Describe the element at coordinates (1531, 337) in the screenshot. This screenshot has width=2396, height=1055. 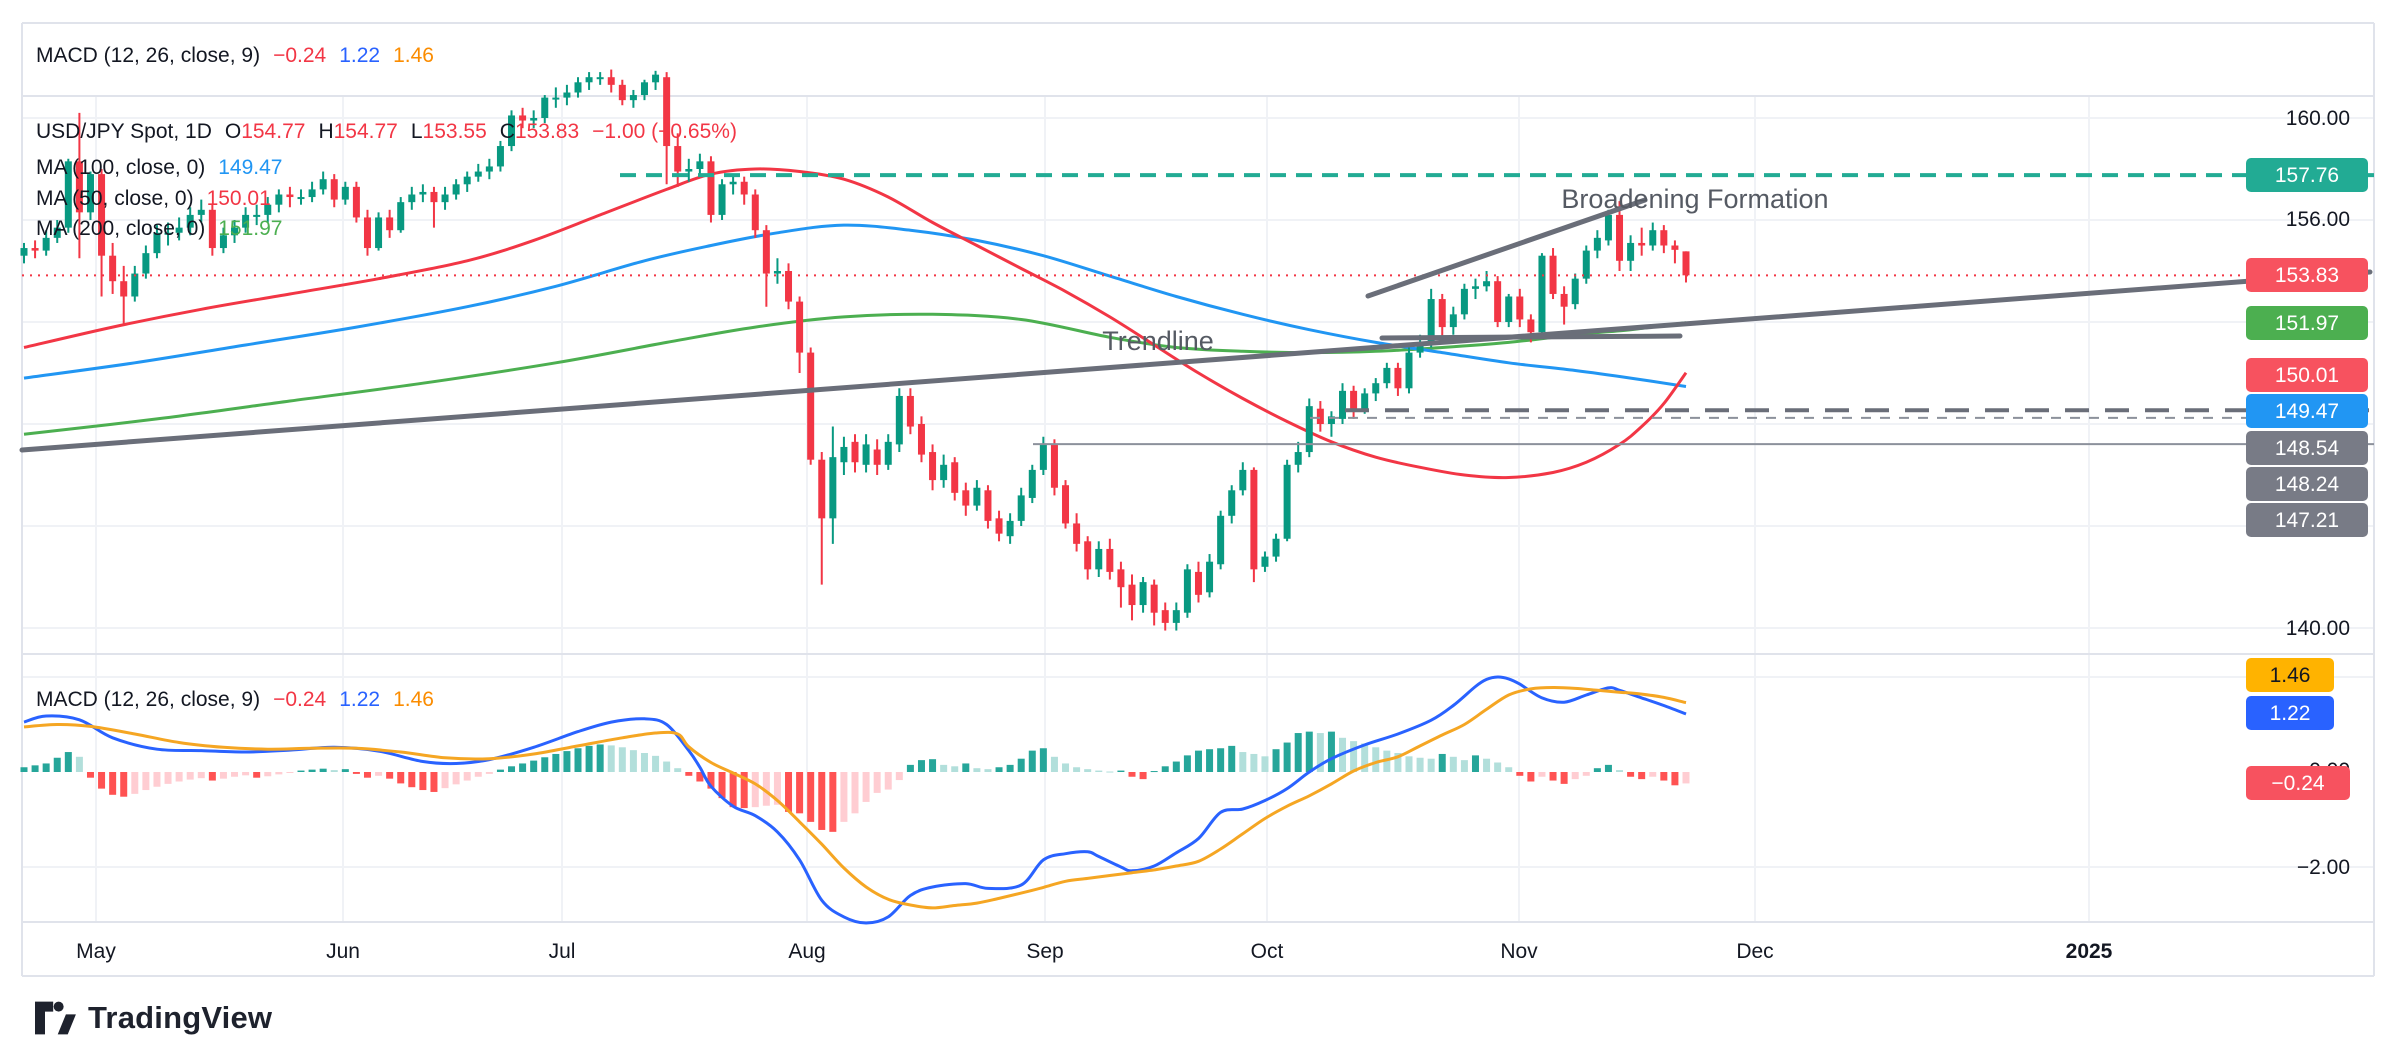
I see `neckline` at that location.